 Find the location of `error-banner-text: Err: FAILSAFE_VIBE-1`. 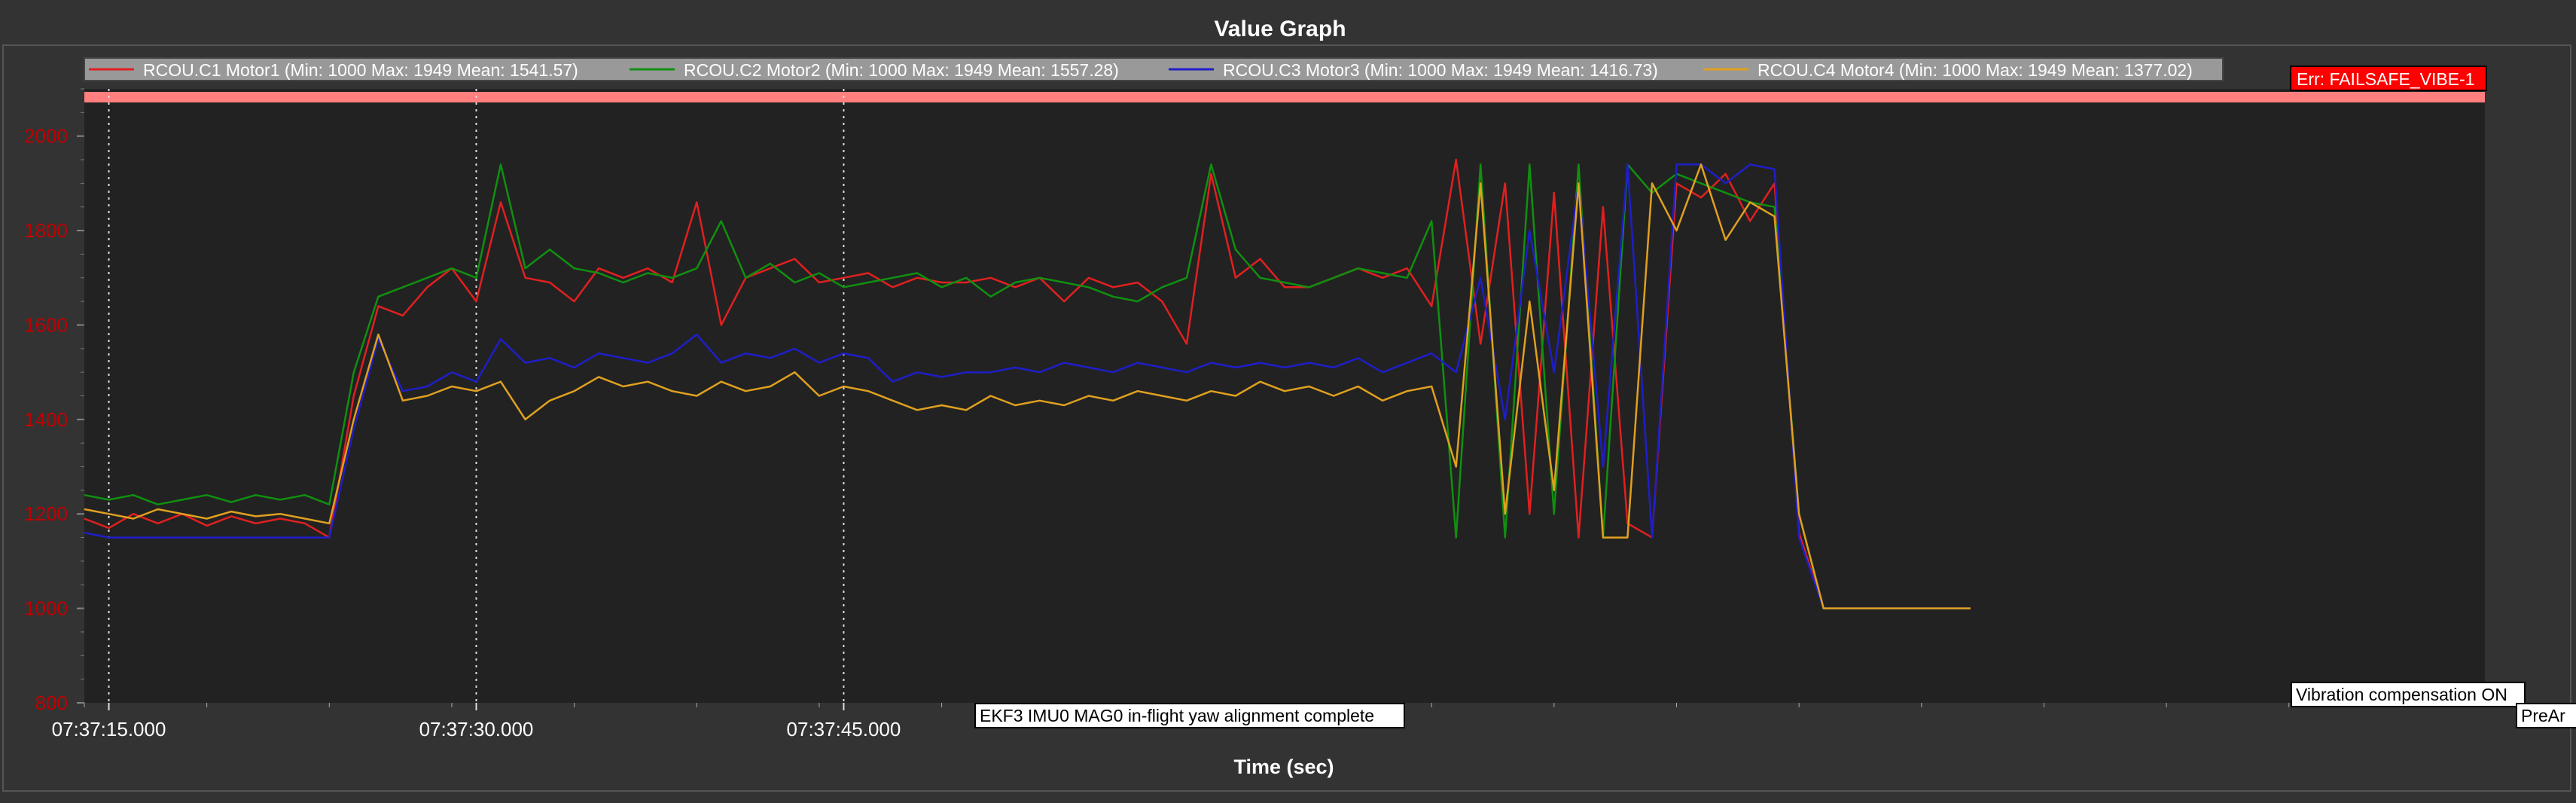

error-banner-text: Err: FAILSAFE_VIBE-1 is located at coordinates (2385, 79).